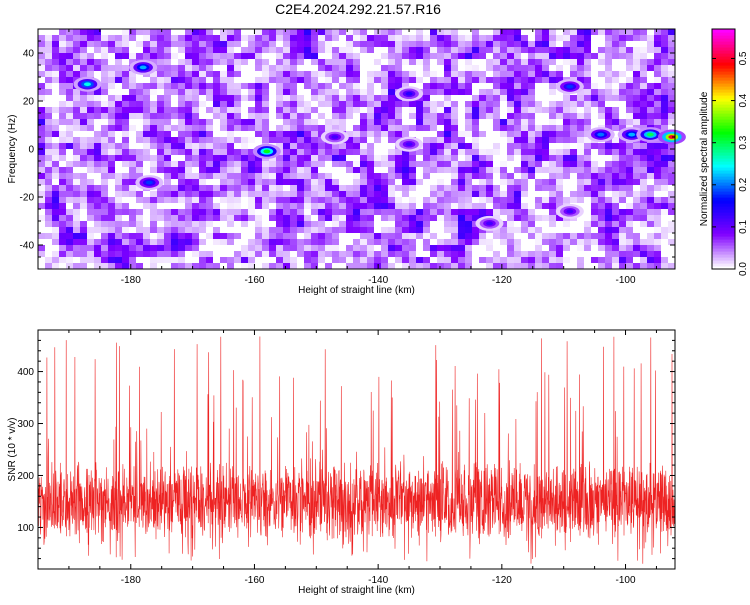  Describe the element at coordinates (723, 34) in the screenshot. I see `colorbar-step` at that location.